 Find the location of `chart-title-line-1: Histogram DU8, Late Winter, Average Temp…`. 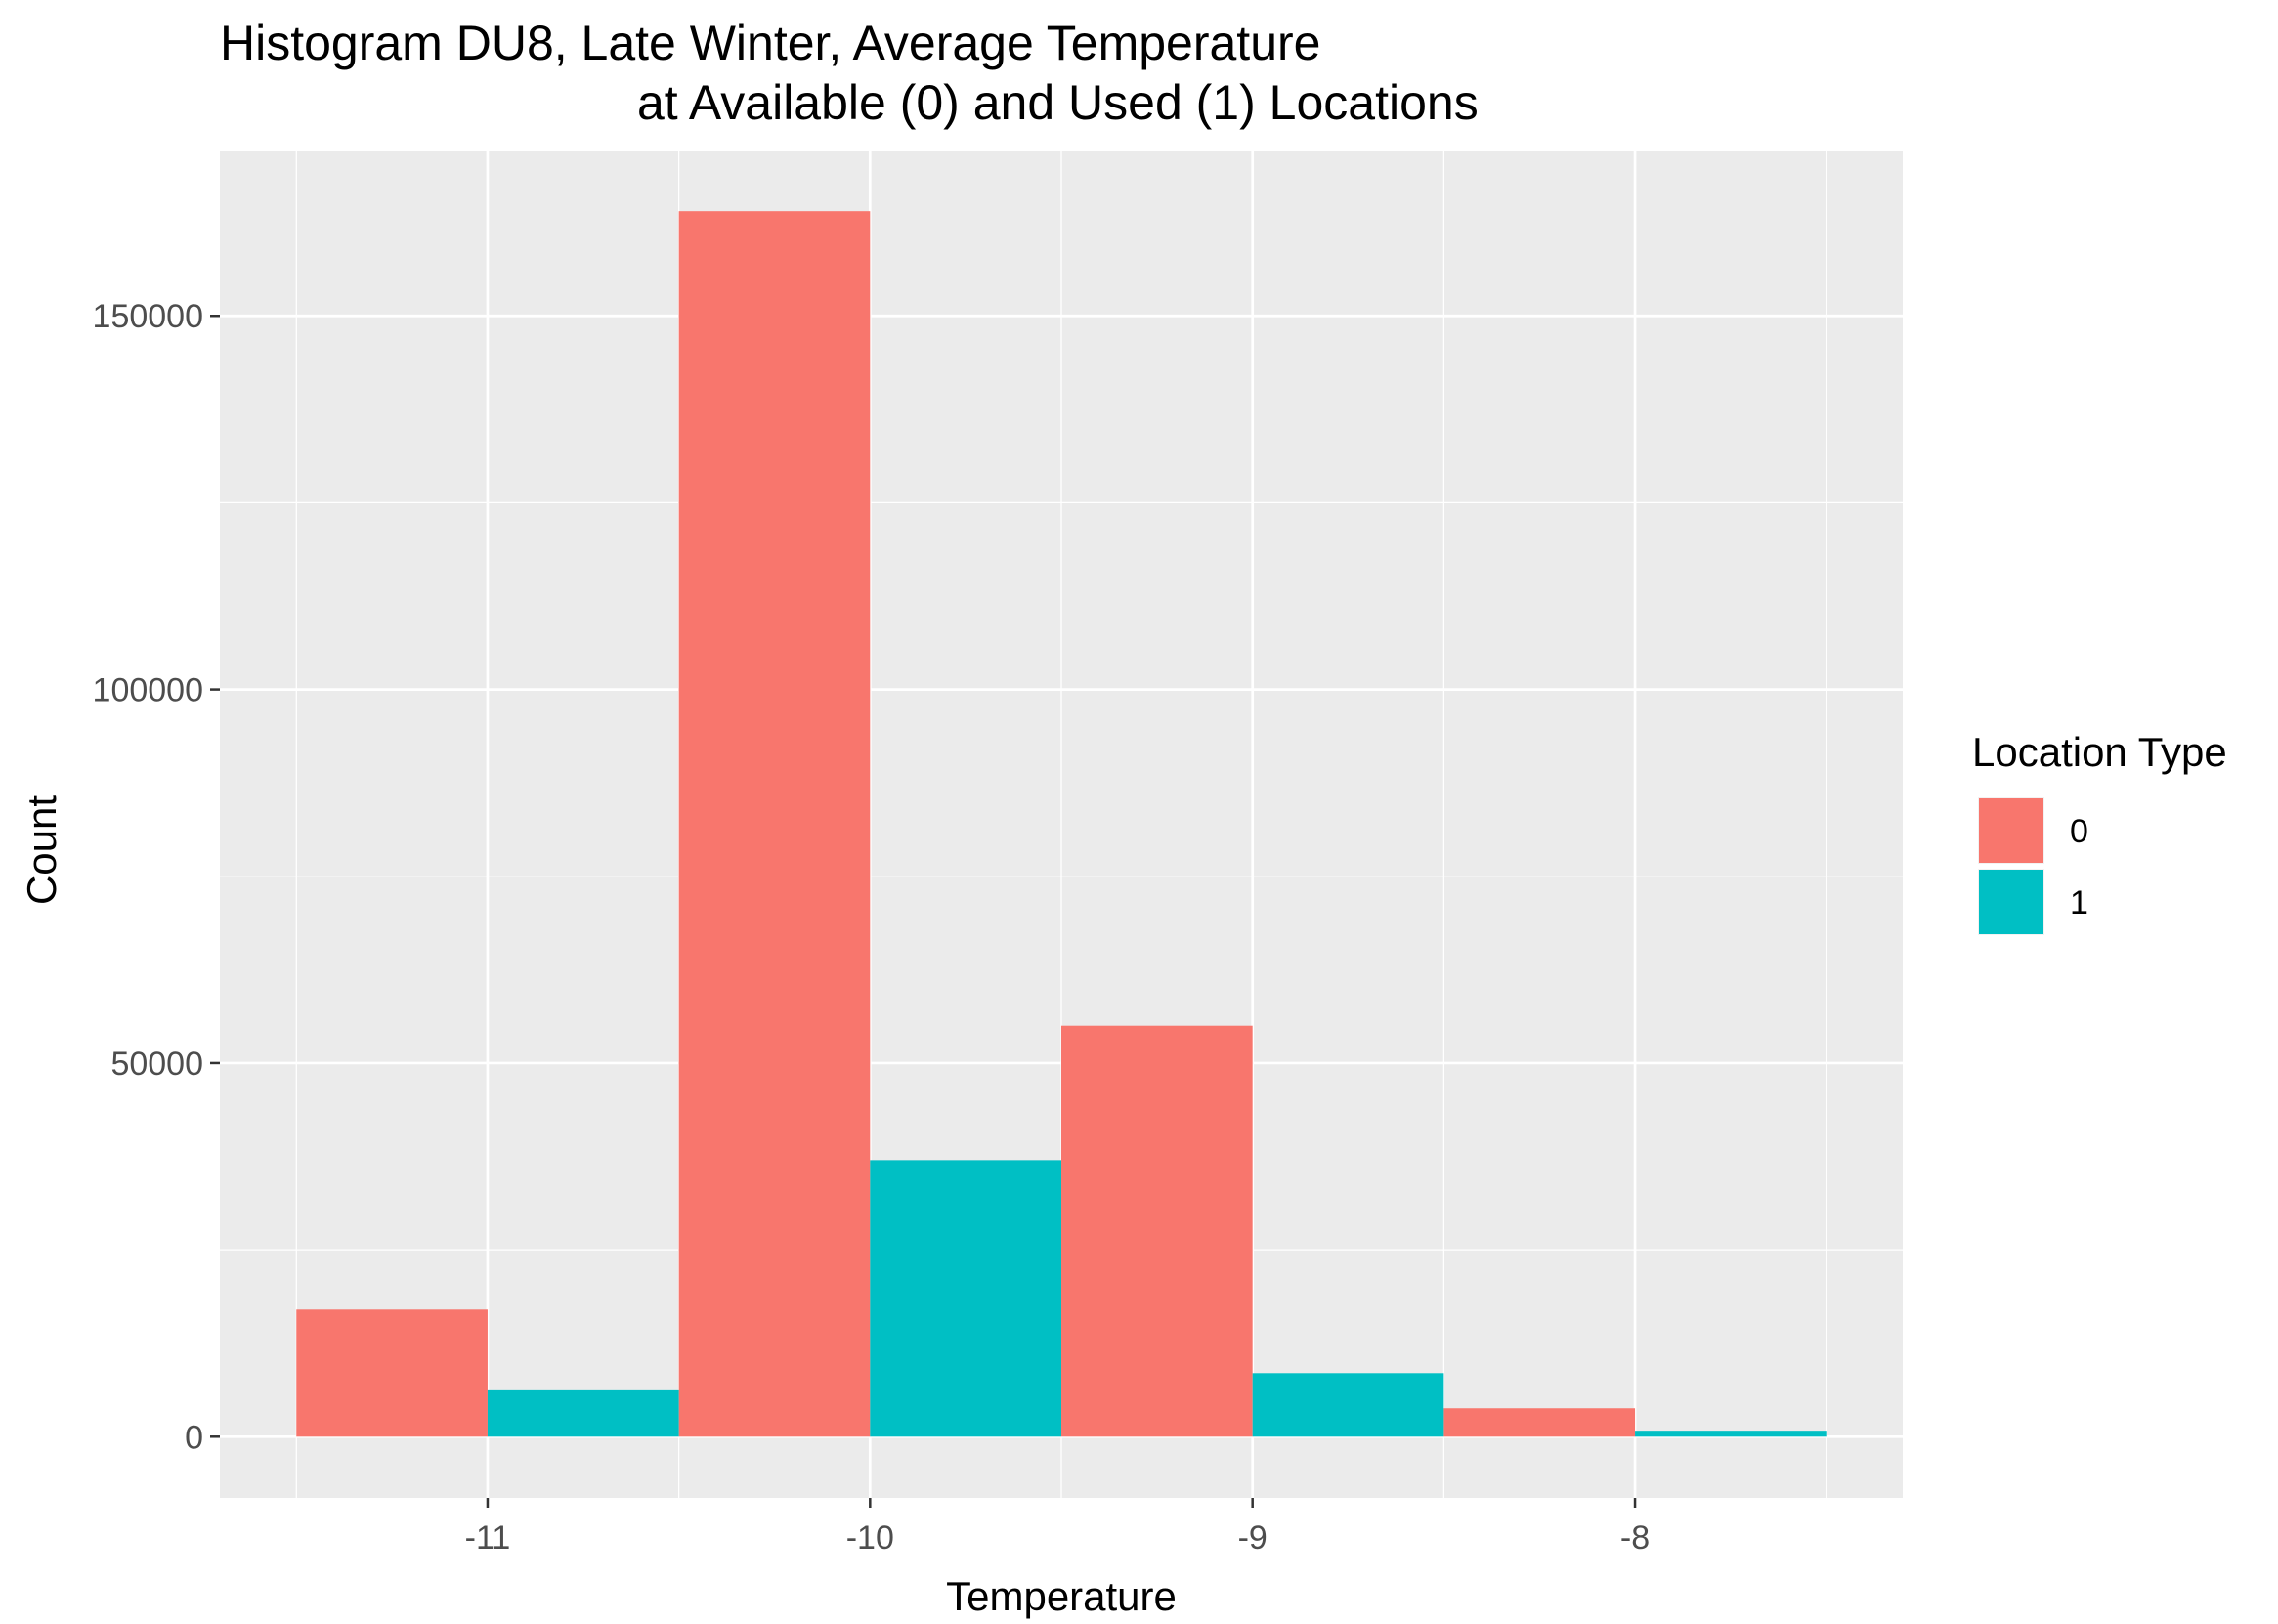

chart-title-line-1: Histogram DU8, Late Winter, Average Temp… is located at coordinates (770, 43).